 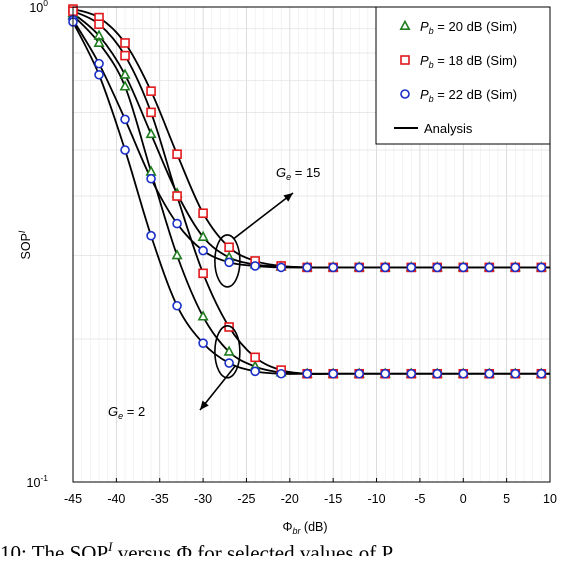 I want to click on x-tick-label: -20, so click(x=290, y=499).